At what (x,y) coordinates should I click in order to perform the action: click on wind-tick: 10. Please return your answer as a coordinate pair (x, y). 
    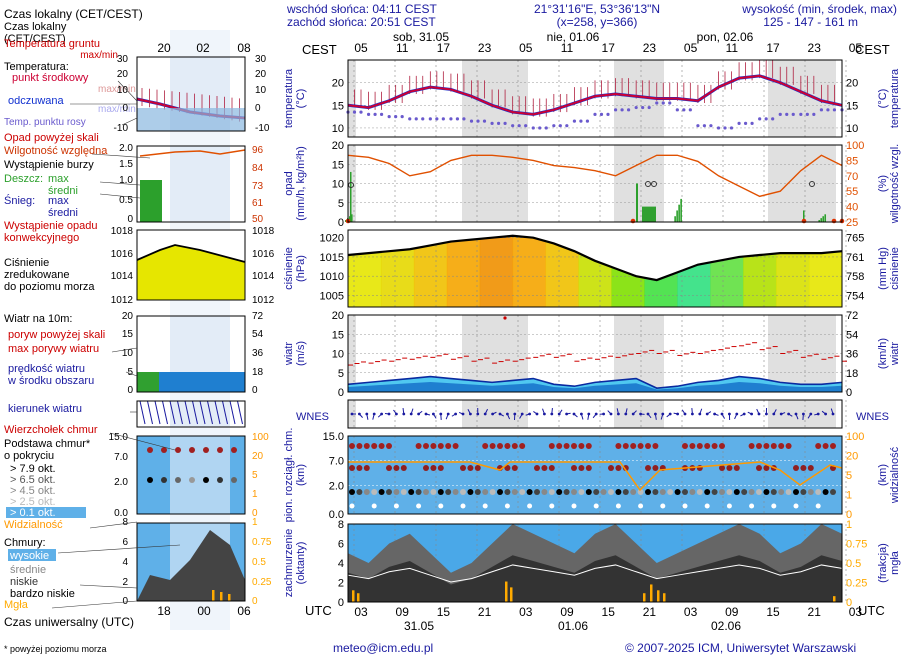
    Looking at the image, I should click on (338, 355).